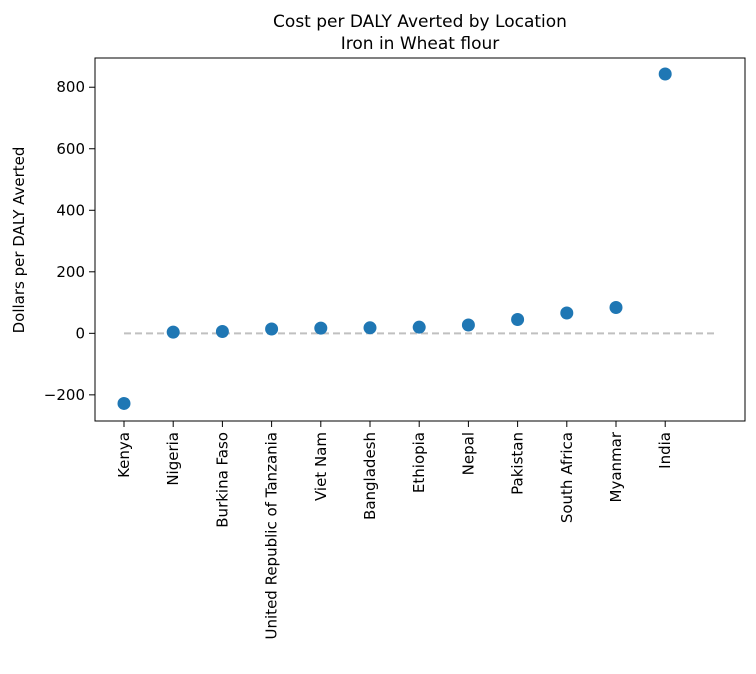  What do you see at coordinates (370, 476) in the screenshot?
I see `x-tick-label: Bangladesh` at bounding box center [370, 476].